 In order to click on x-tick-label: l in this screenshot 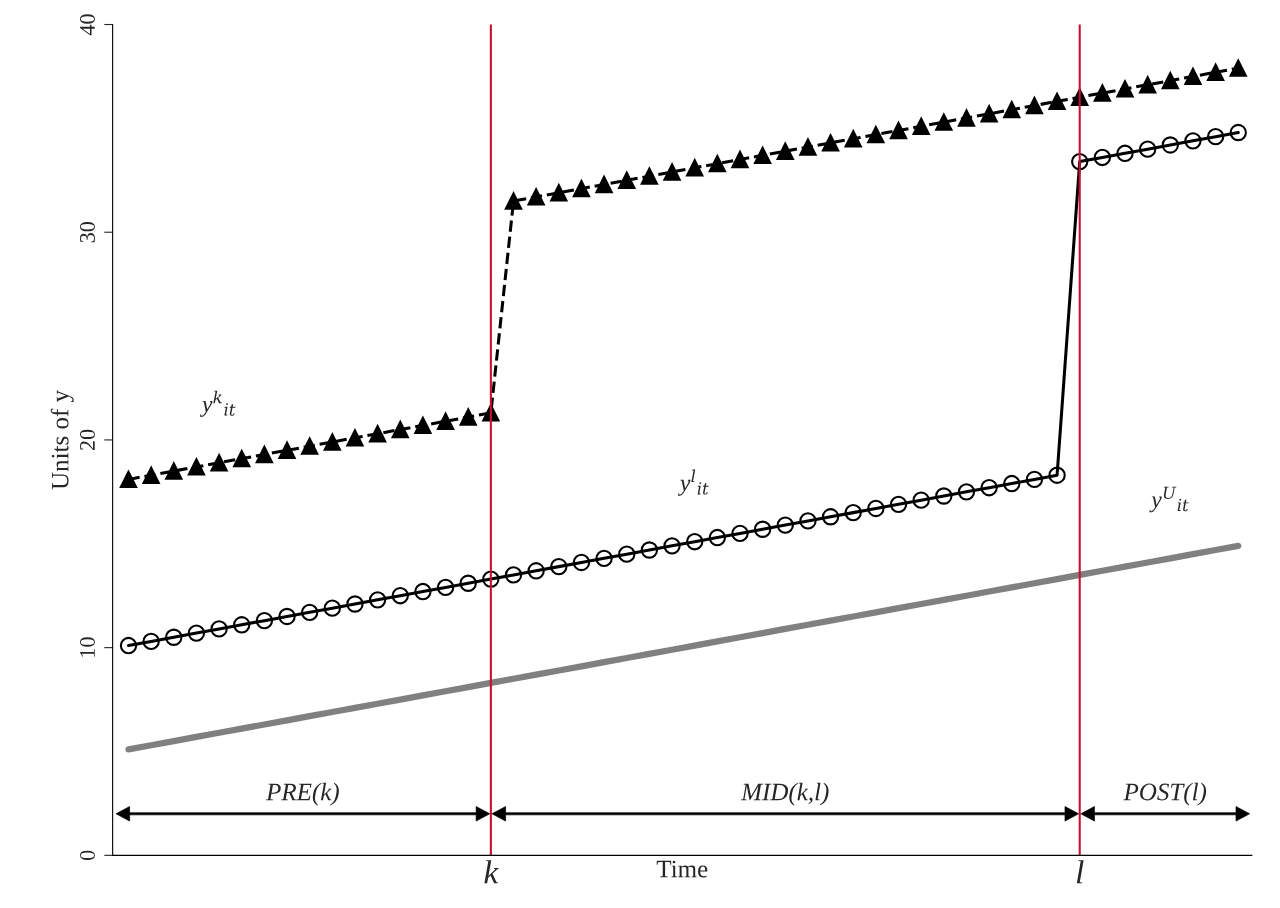, I will do `click(1080, 872)`.